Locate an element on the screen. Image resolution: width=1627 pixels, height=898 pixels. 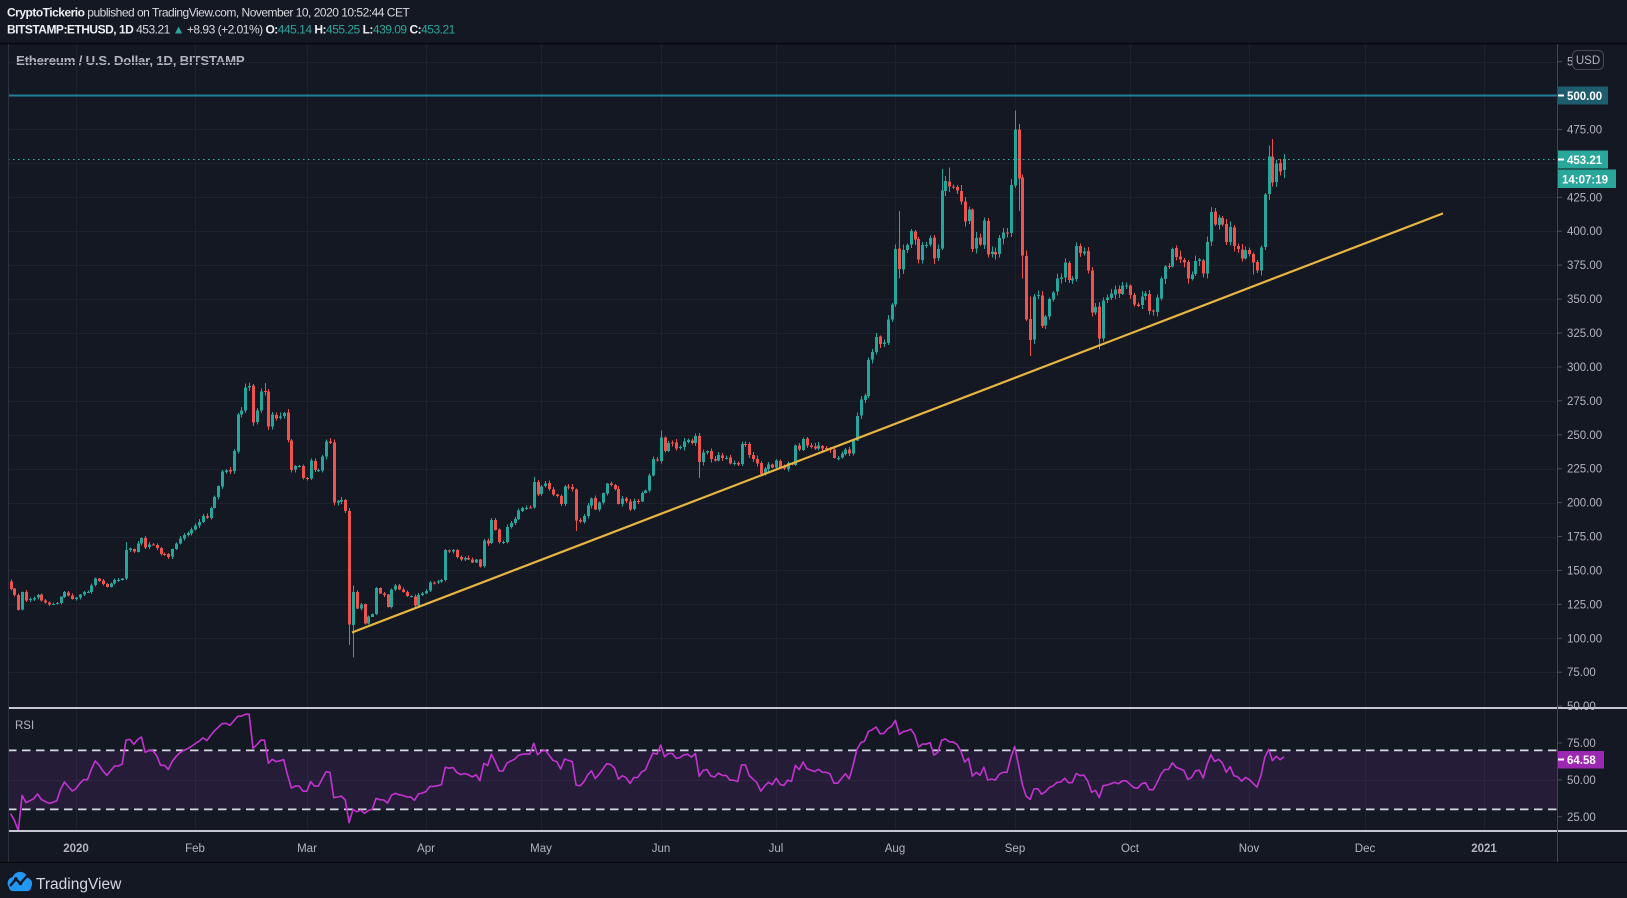
svg-text: 325.00 is located at coordinates (1584, 334).